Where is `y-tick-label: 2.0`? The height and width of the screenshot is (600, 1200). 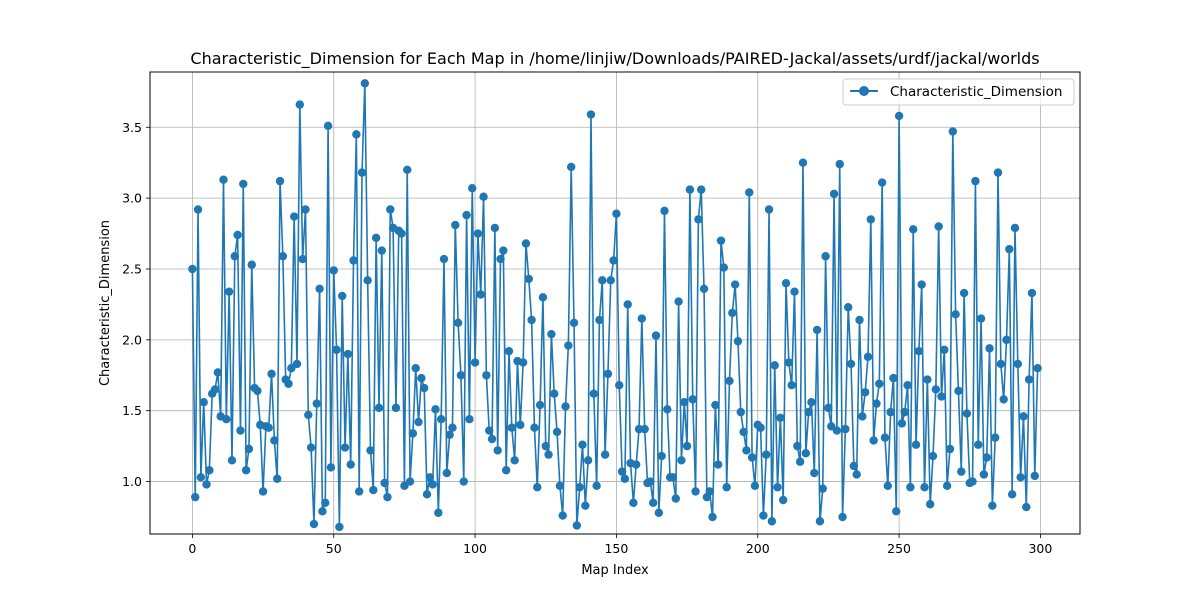
y-tick-label: 2.0 is located at coordinates (132, 339).